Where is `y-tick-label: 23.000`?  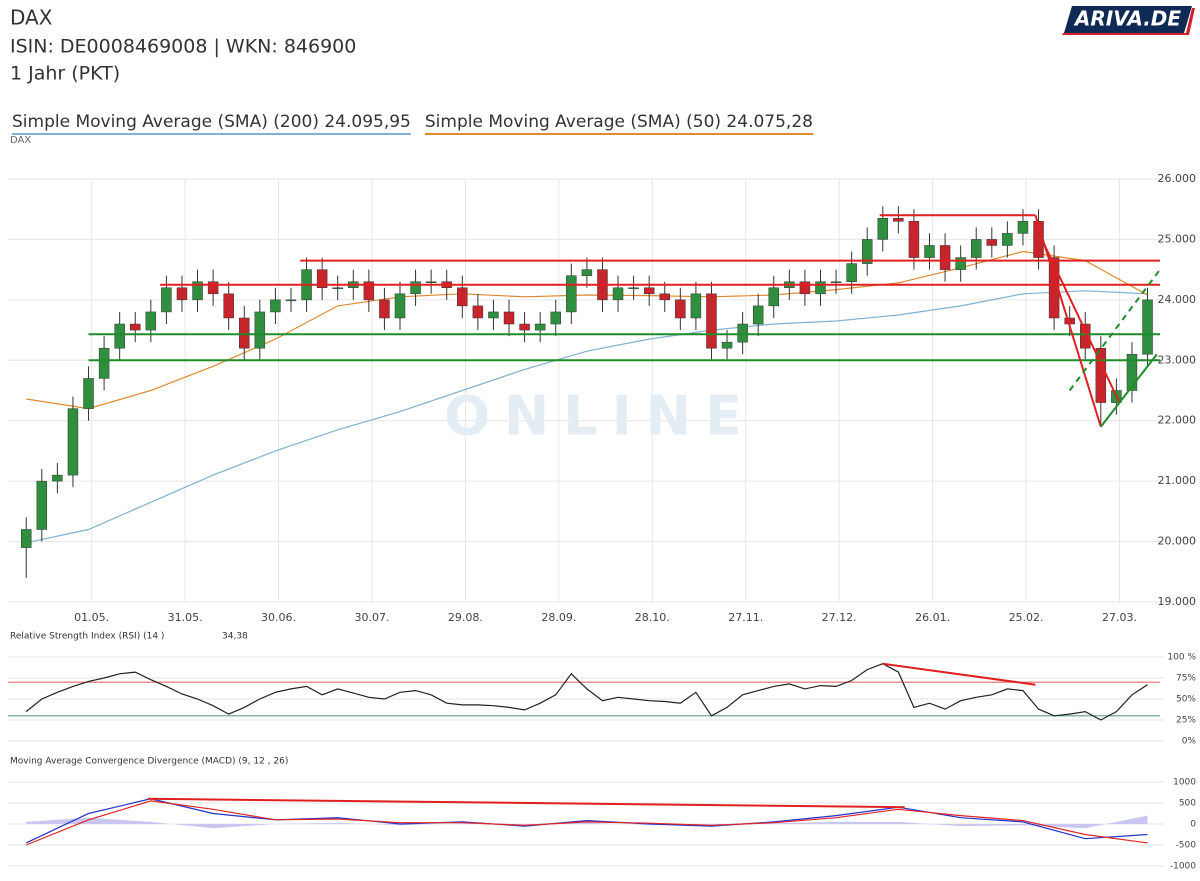 y-tick-label: 23.000 is located at coordinates (1177, 359).